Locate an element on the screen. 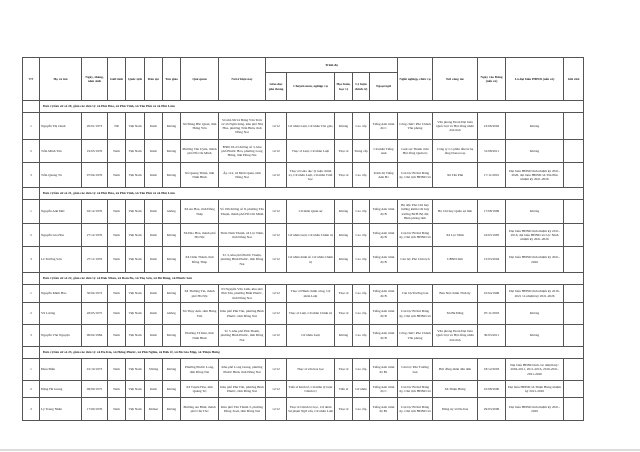 This screenshot has width=640, height=452. table-cell: Trình độ Tiếng Anh B1 is located at coordinates (383, 175).